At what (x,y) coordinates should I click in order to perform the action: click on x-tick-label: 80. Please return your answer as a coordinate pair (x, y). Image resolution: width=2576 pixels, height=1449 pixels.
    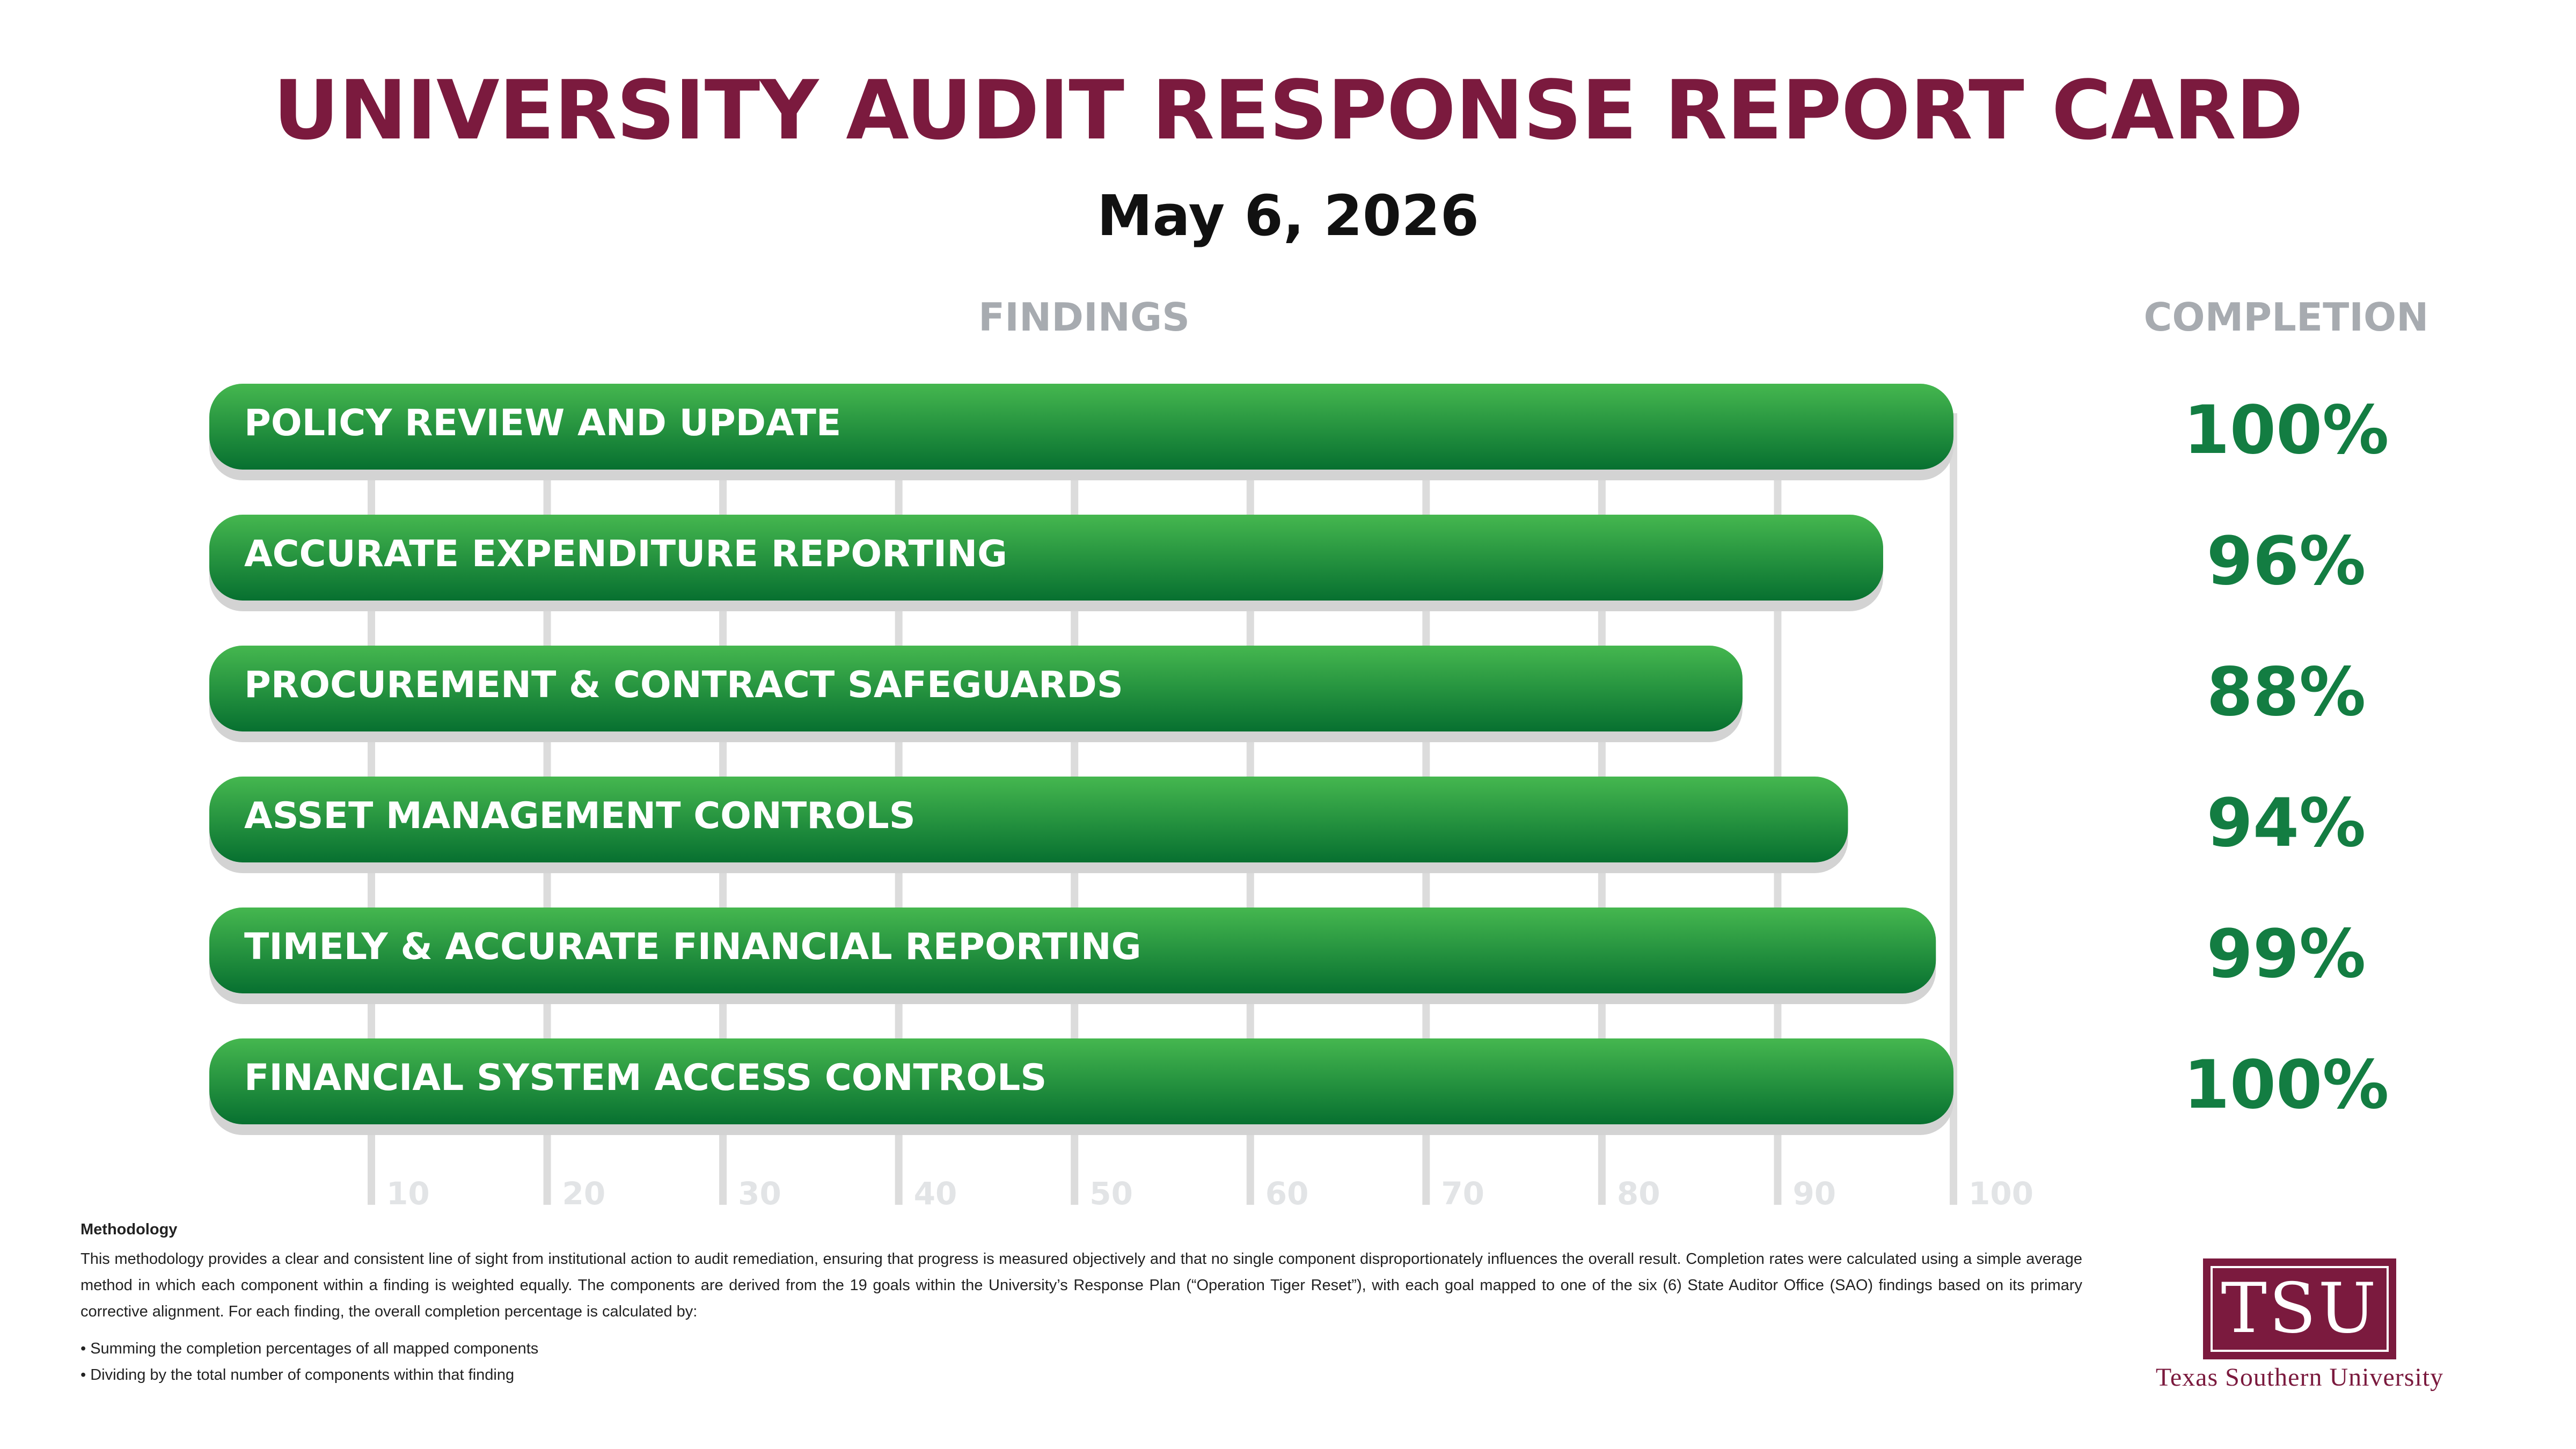
    Looking at the image, I should click on (1638, 1193).